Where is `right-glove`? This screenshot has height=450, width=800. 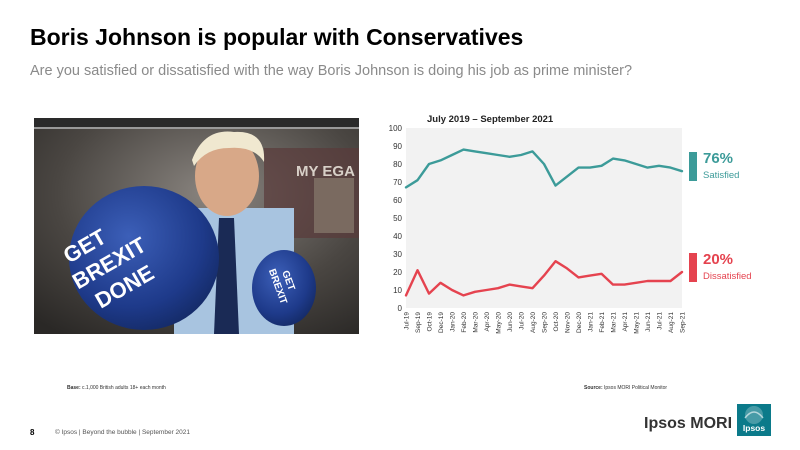 right-glove is located at coordinates (284, 288).